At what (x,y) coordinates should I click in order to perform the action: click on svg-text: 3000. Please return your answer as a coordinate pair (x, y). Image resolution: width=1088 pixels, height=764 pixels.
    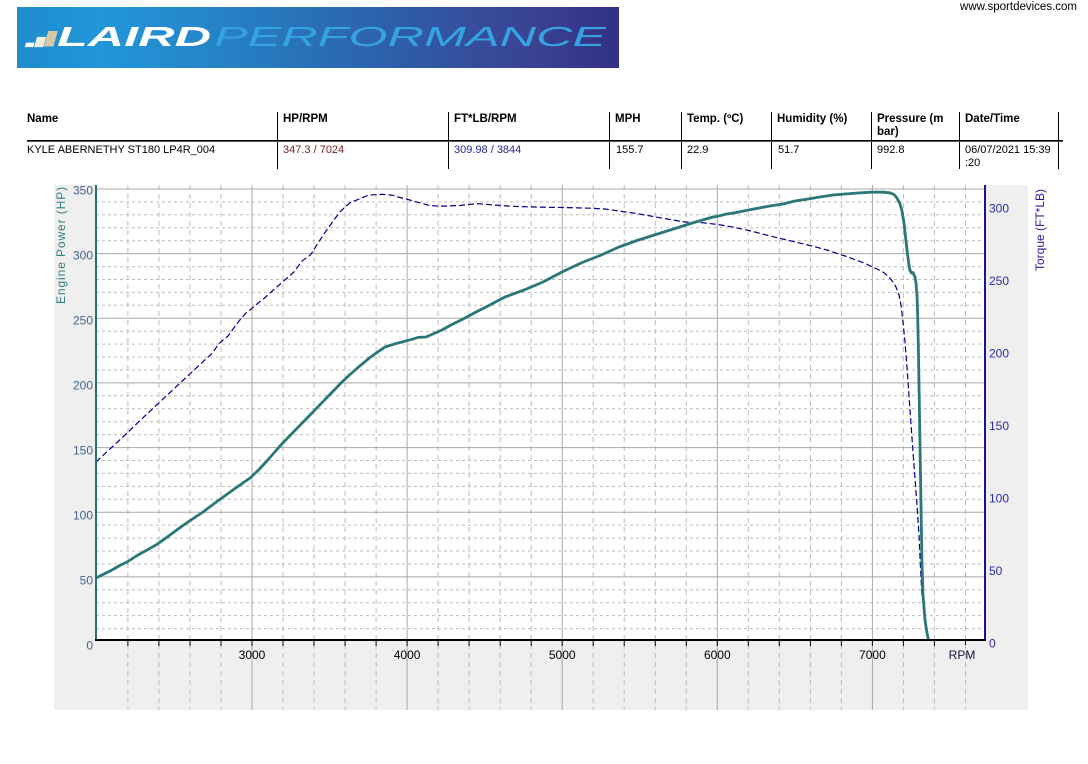
    Looking at the image, I should click on (252, 655).